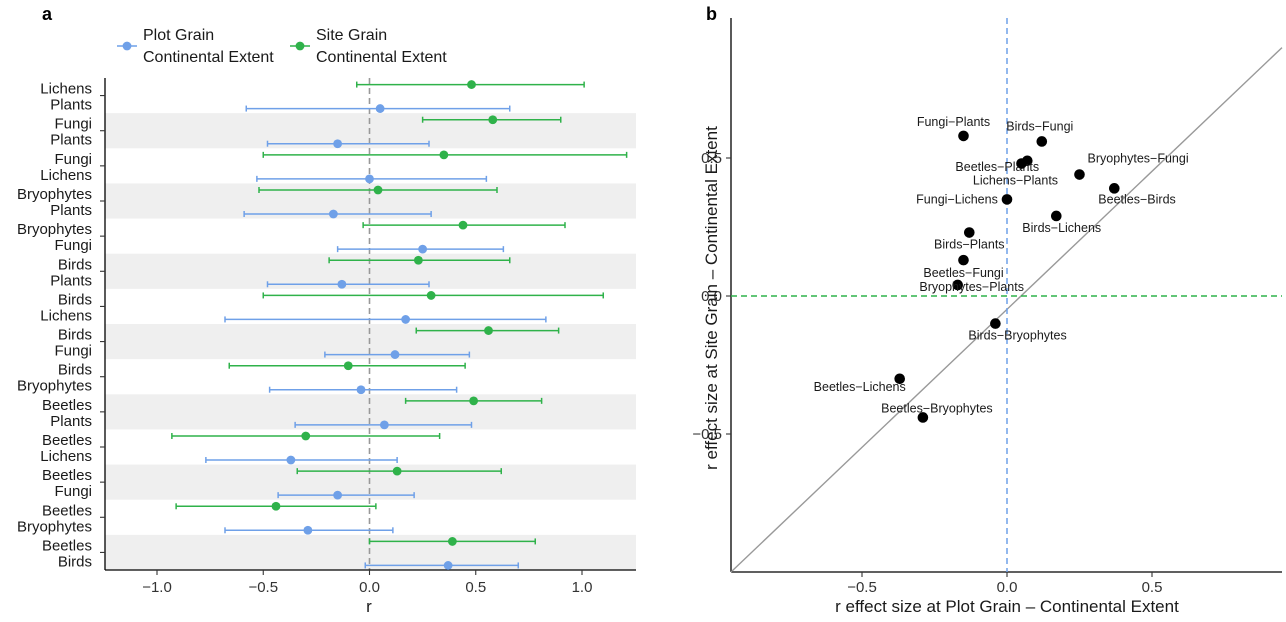 The width and height of the screenshot is (1286, 622). Describe the element at coordinates (997, 167) in the screenshot. I see `point-label: Beetles−Plants` at that location.